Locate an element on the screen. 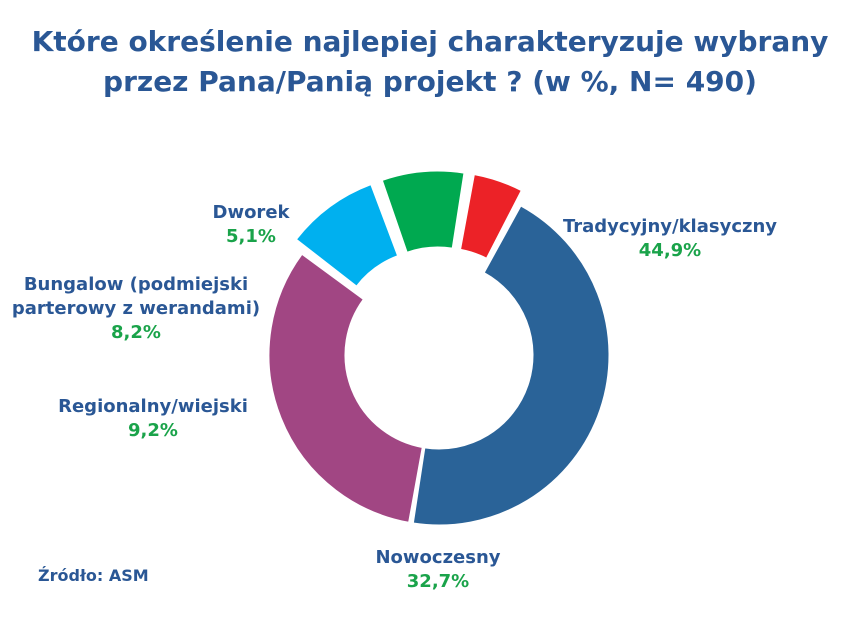  slice-label-3: Regionalny/wiejski 9,2% is located at coordinates (153, 418).